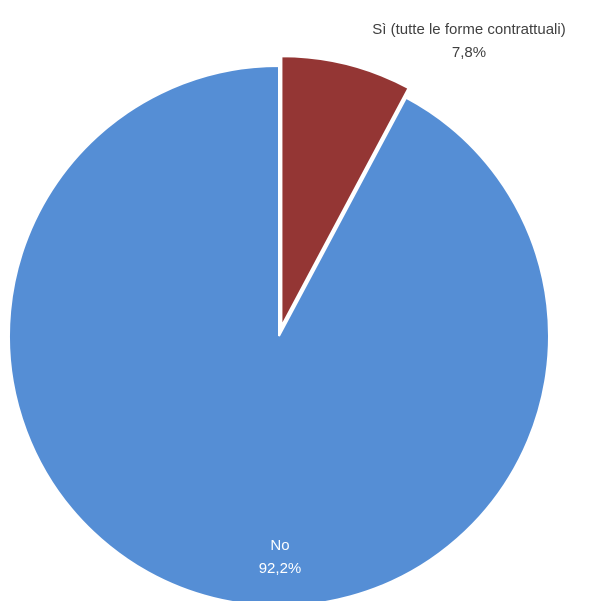  Describe the element at coordinates (279, 545) in the screenshot. I see `slice-label-no-name: No` at that location.